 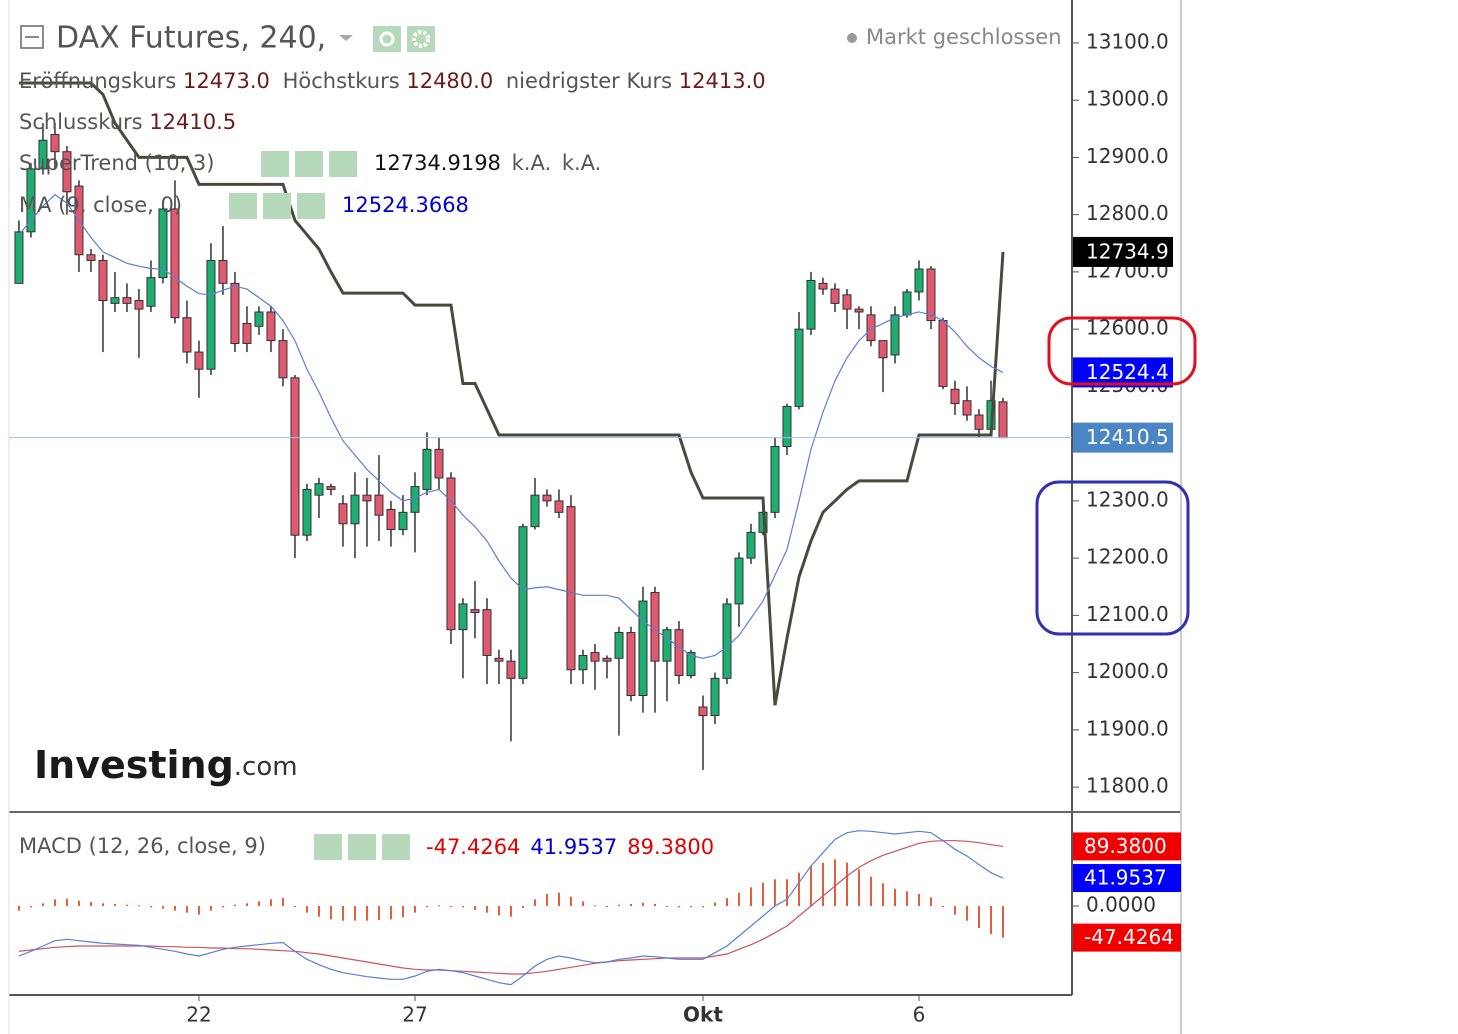 I want to click on y-tick-label: 12900.0, so click(x=1127, y=156).